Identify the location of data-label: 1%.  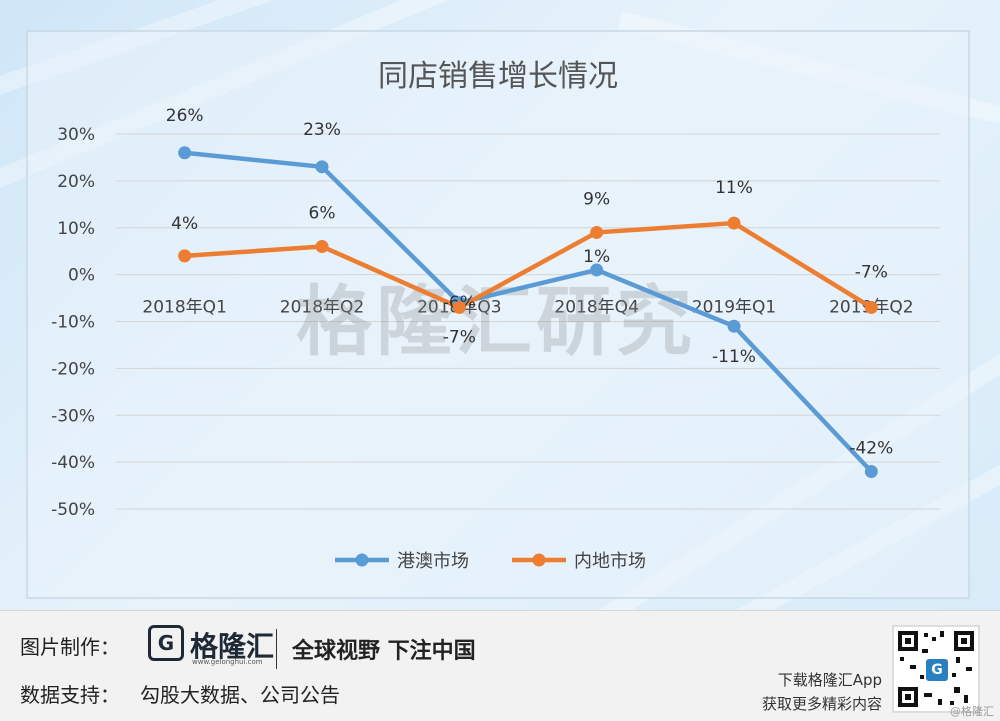
(596, 257).